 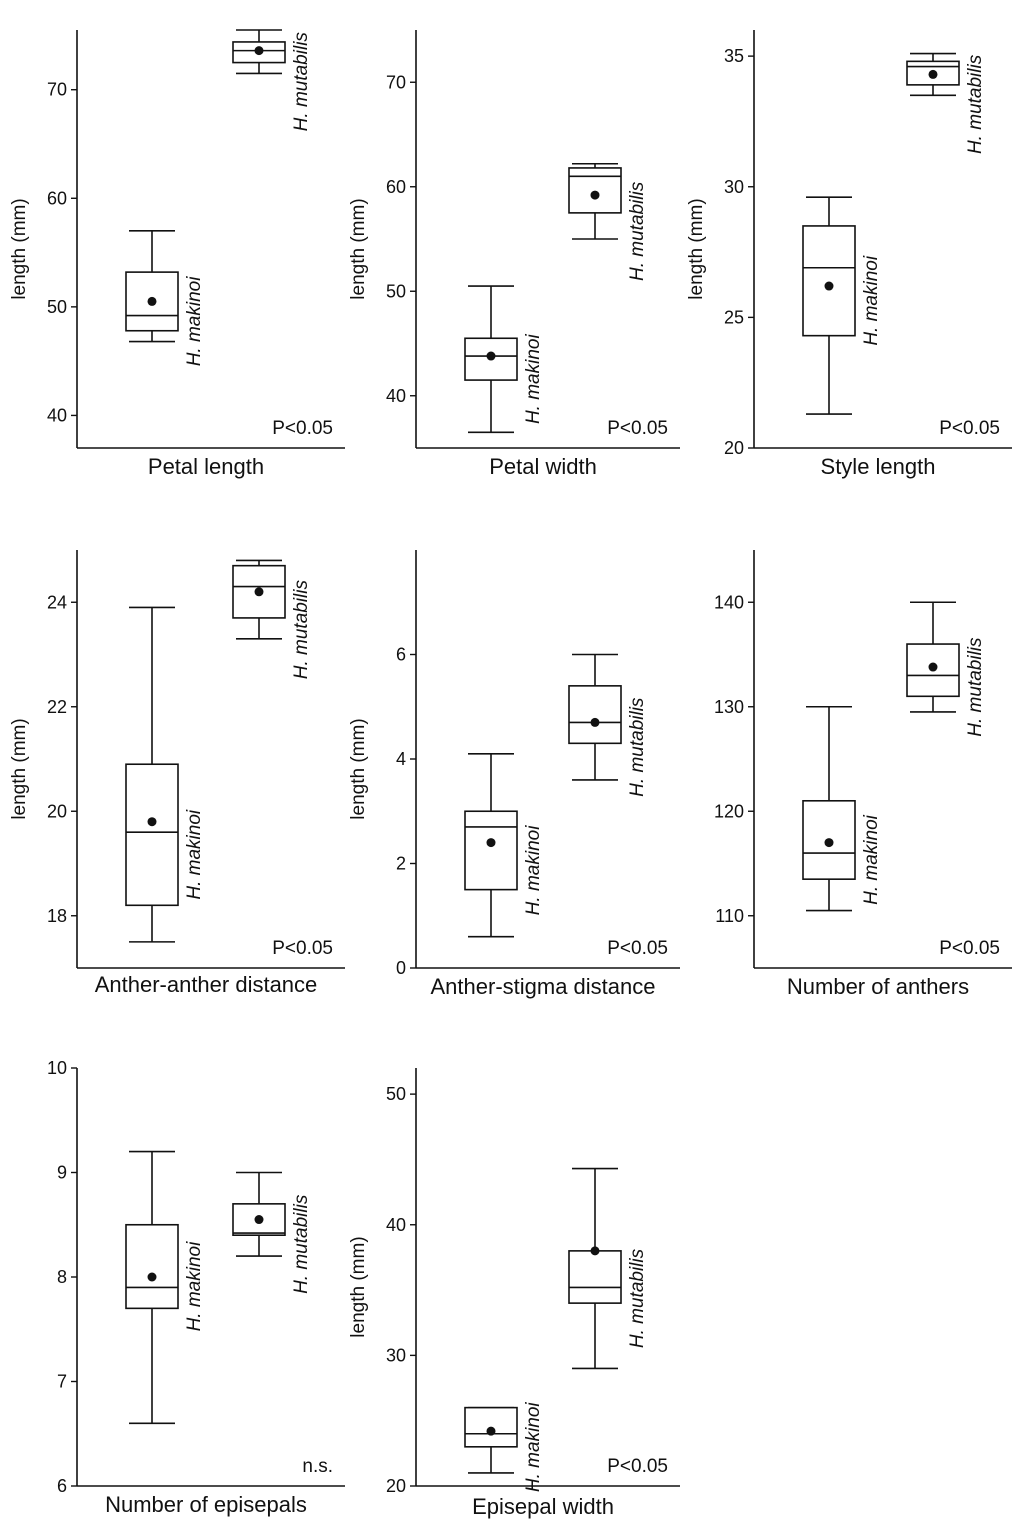 What do you see at coordinates (543, 466) in the screenshot?
I see `x-axis-label: Petal width` at bounding box center [543, 466].